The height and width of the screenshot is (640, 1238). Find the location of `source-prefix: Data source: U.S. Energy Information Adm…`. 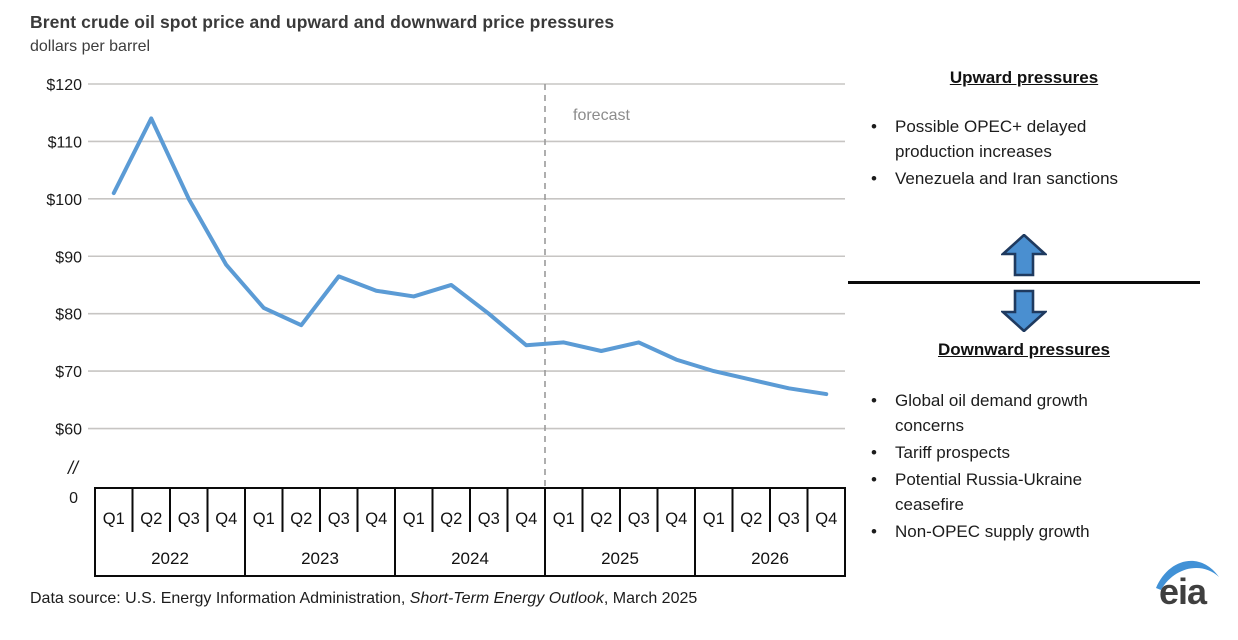

source-prefix: Data source: U.S. Energy Information Adm… is located at coordinates (220, 598).